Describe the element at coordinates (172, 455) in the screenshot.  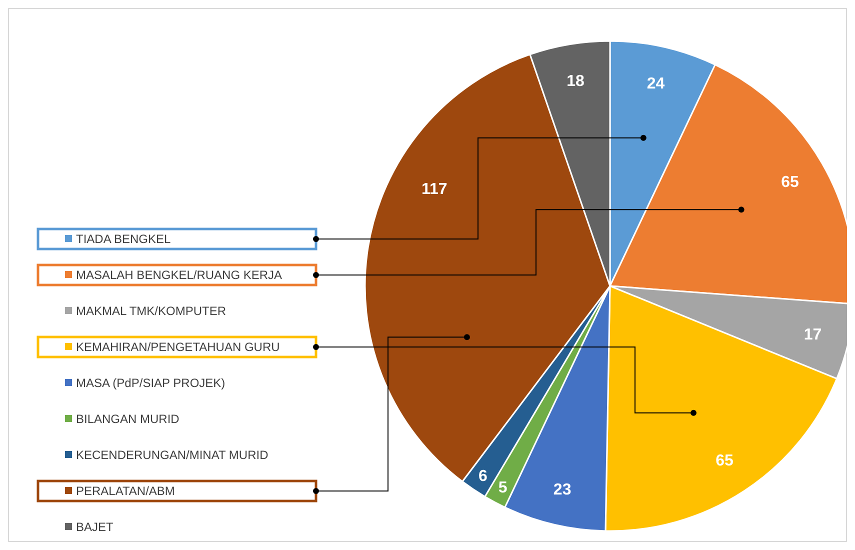
I see `legend-label: KECENDERUNGAN/MINAT MURID` at that location.